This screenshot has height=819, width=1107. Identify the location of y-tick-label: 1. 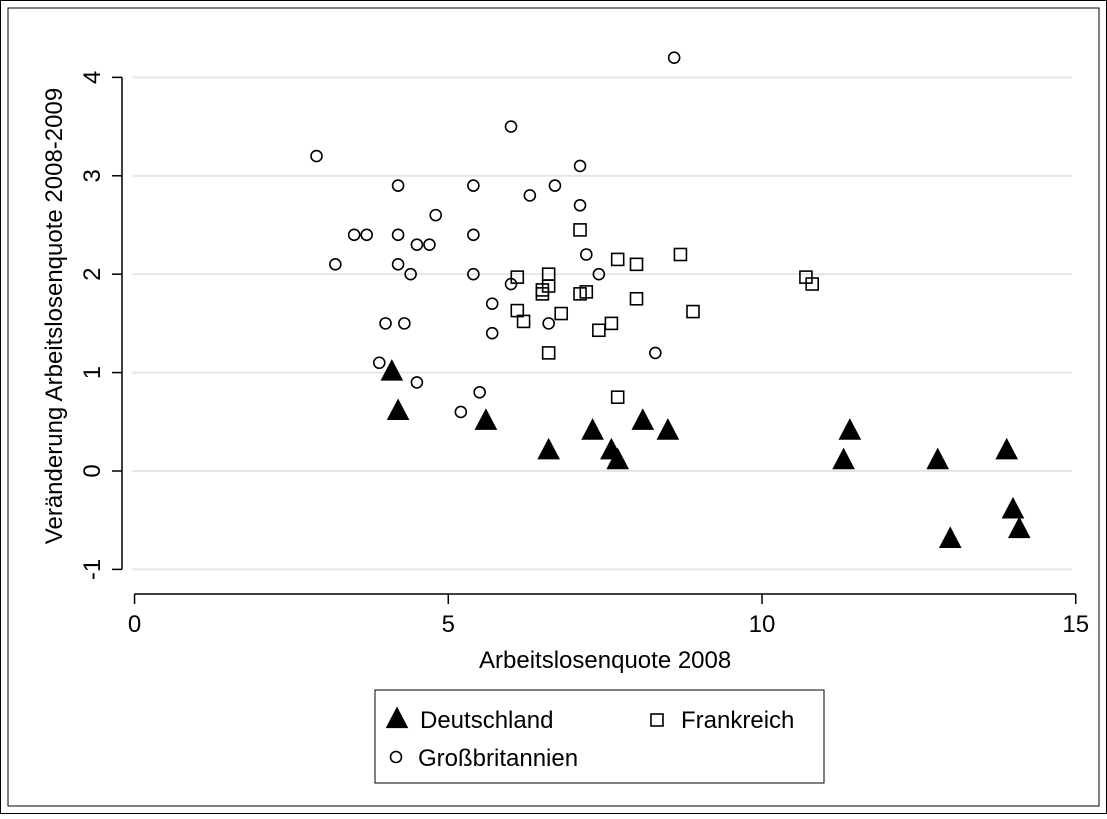
(92, 372).